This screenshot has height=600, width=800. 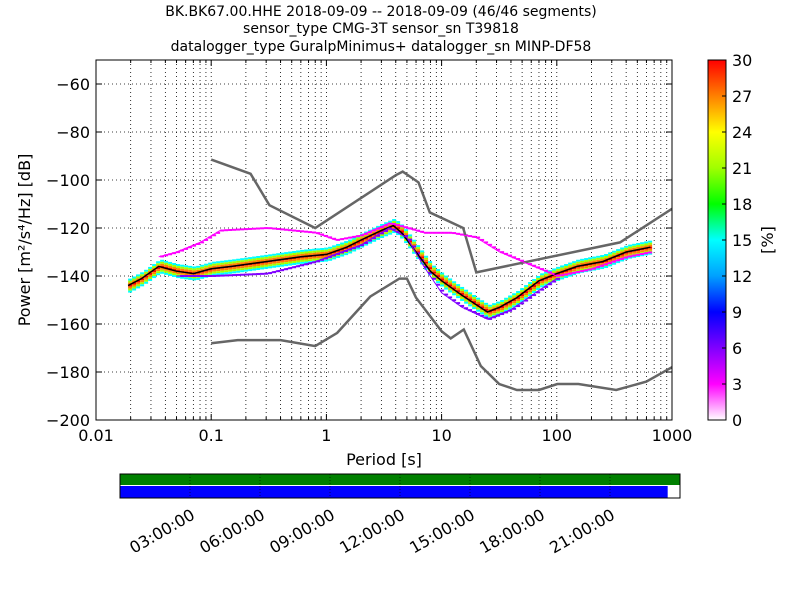 I want to click on colorbar-tick-label: 30, so click(x=742, y=60).